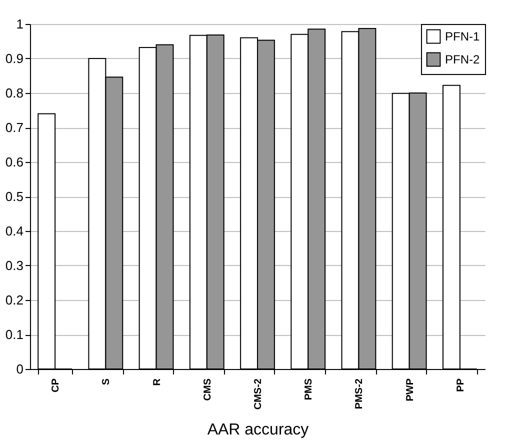 This screenshot has width=509, height=447. I want to click on legend-label: PFN-1, so click(462, 37).